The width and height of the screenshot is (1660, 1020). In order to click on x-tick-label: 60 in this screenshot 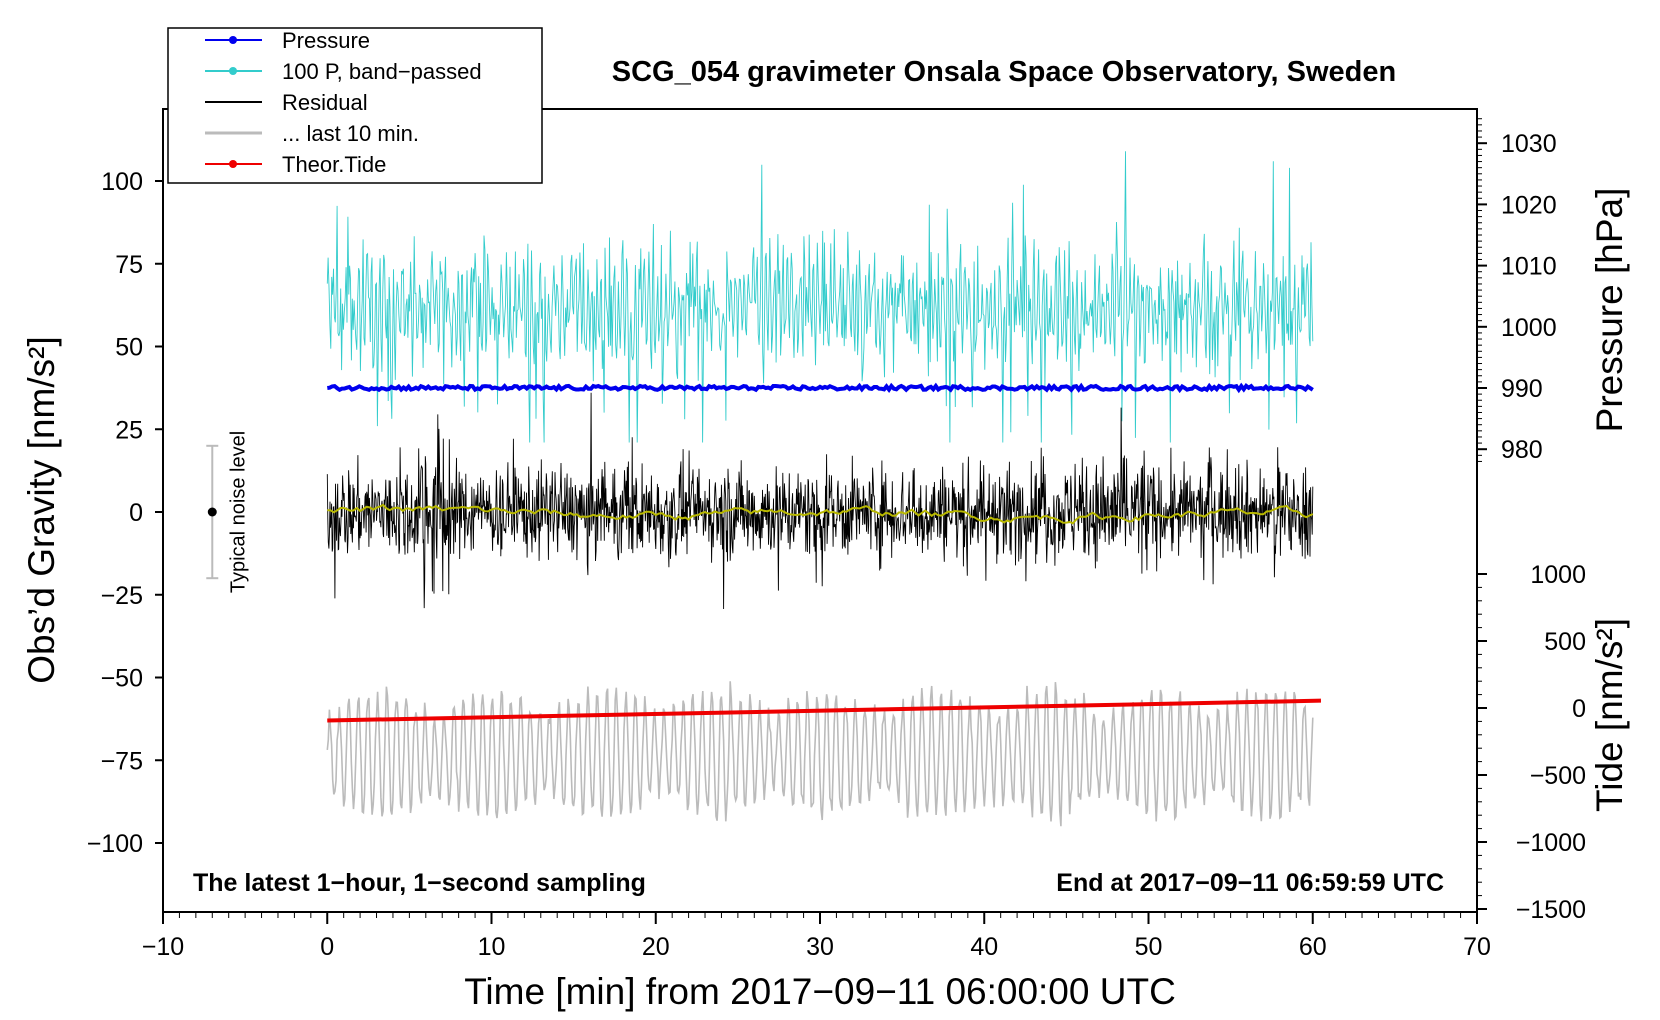, I will do `click(1313, 947)`.